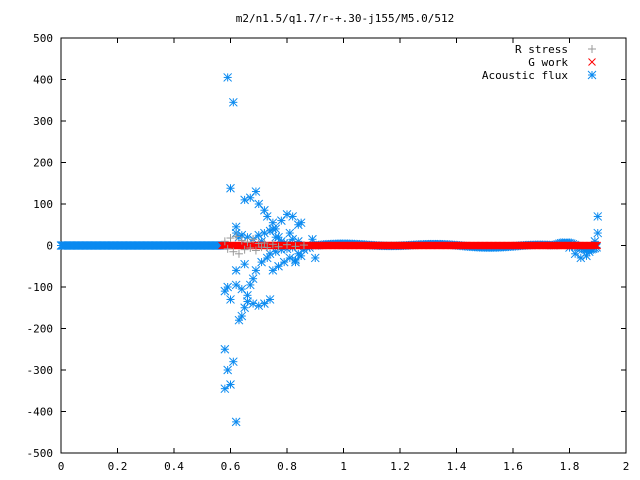 This screenshot has width=640, height=480. Describe the element at coordinates (43, 163) in the screenshot. I see `y-tick-label: 200` at that location.